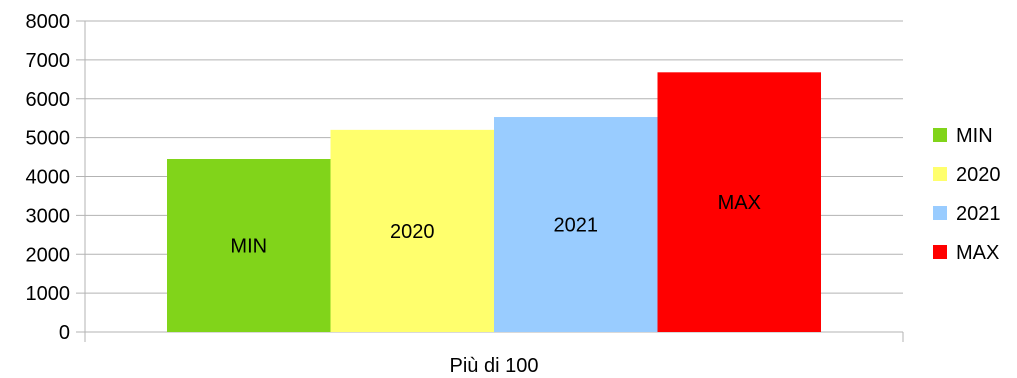 This screenshot has height=378, width=1017. Describe the element at coordinates (48, 216) in the screenshot. I see `y-tick-label: 3000` at that location.